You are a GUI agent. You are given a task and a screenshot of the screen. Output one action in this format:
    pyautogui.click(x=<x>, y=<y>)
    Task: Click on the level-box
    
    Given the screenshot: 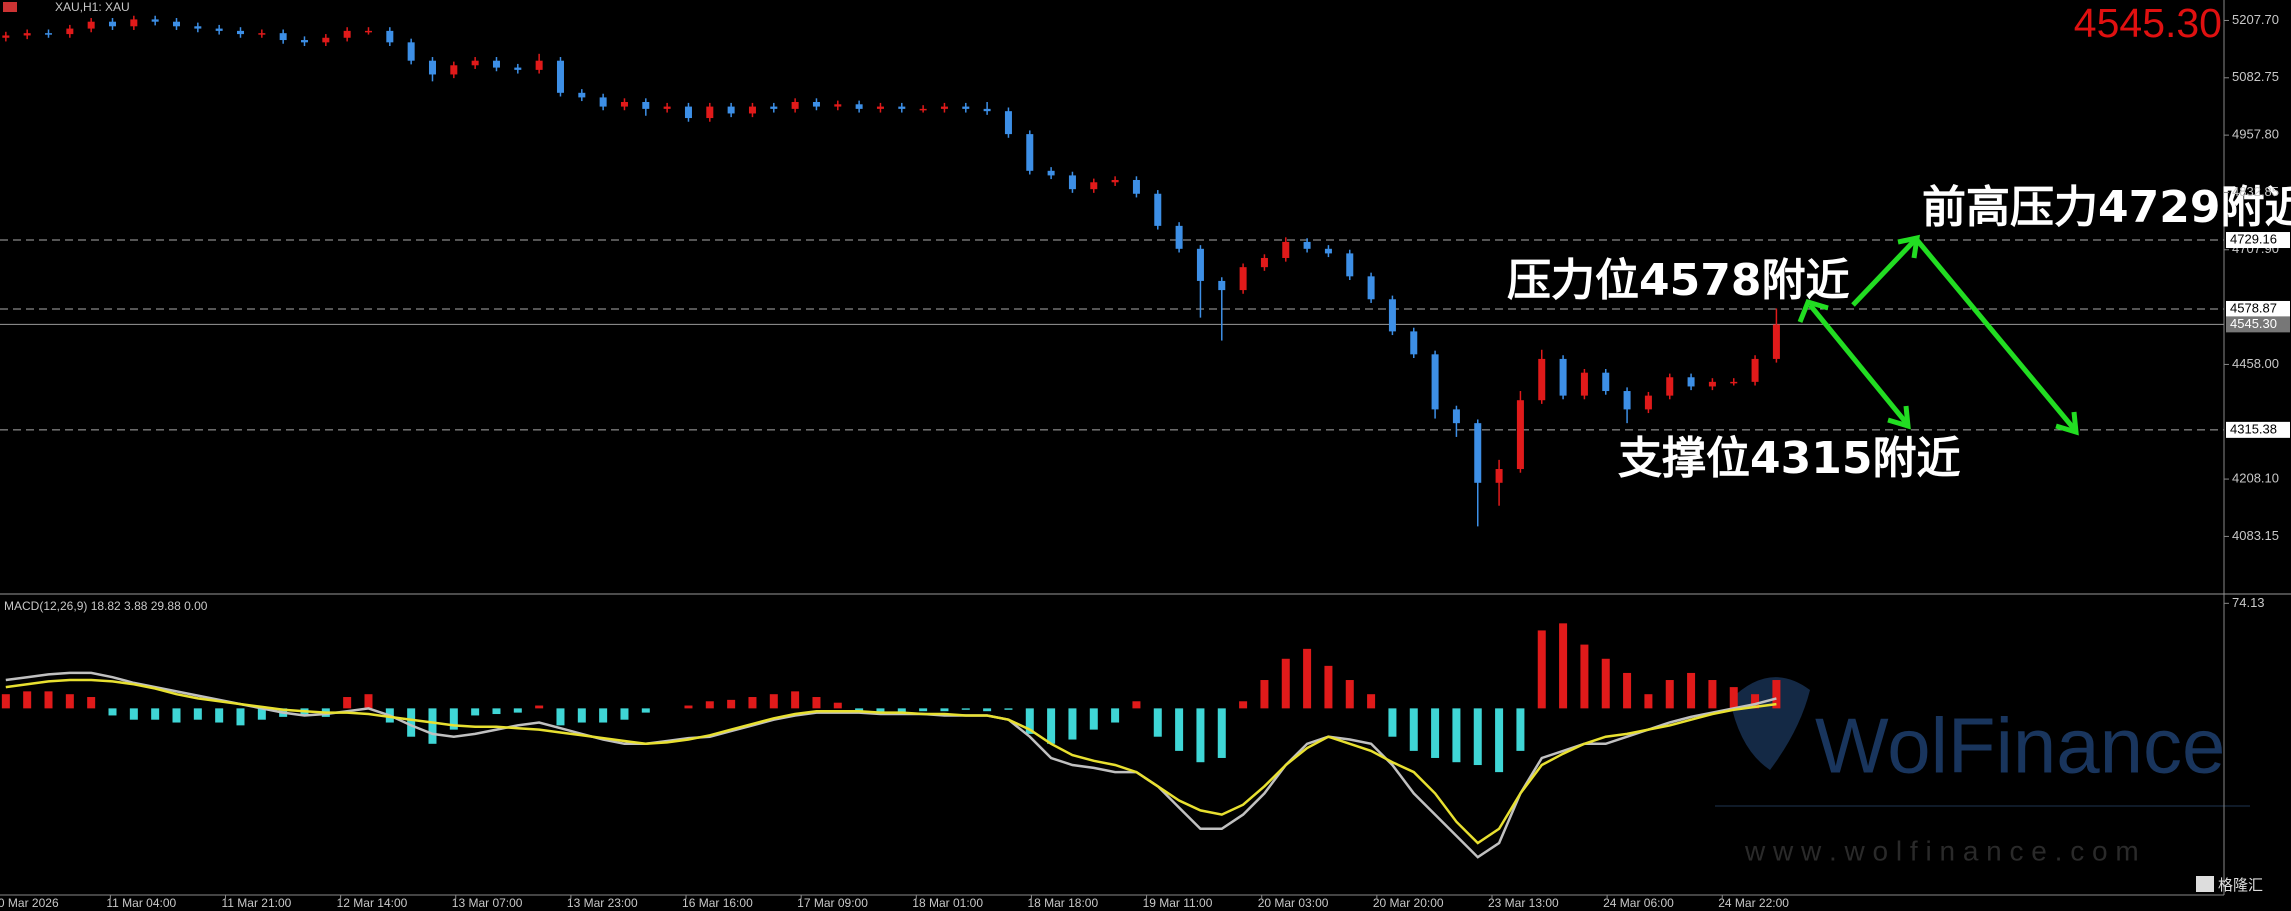 What is the action you would take?
    pyautogui.click(x=2258, y=308)
    